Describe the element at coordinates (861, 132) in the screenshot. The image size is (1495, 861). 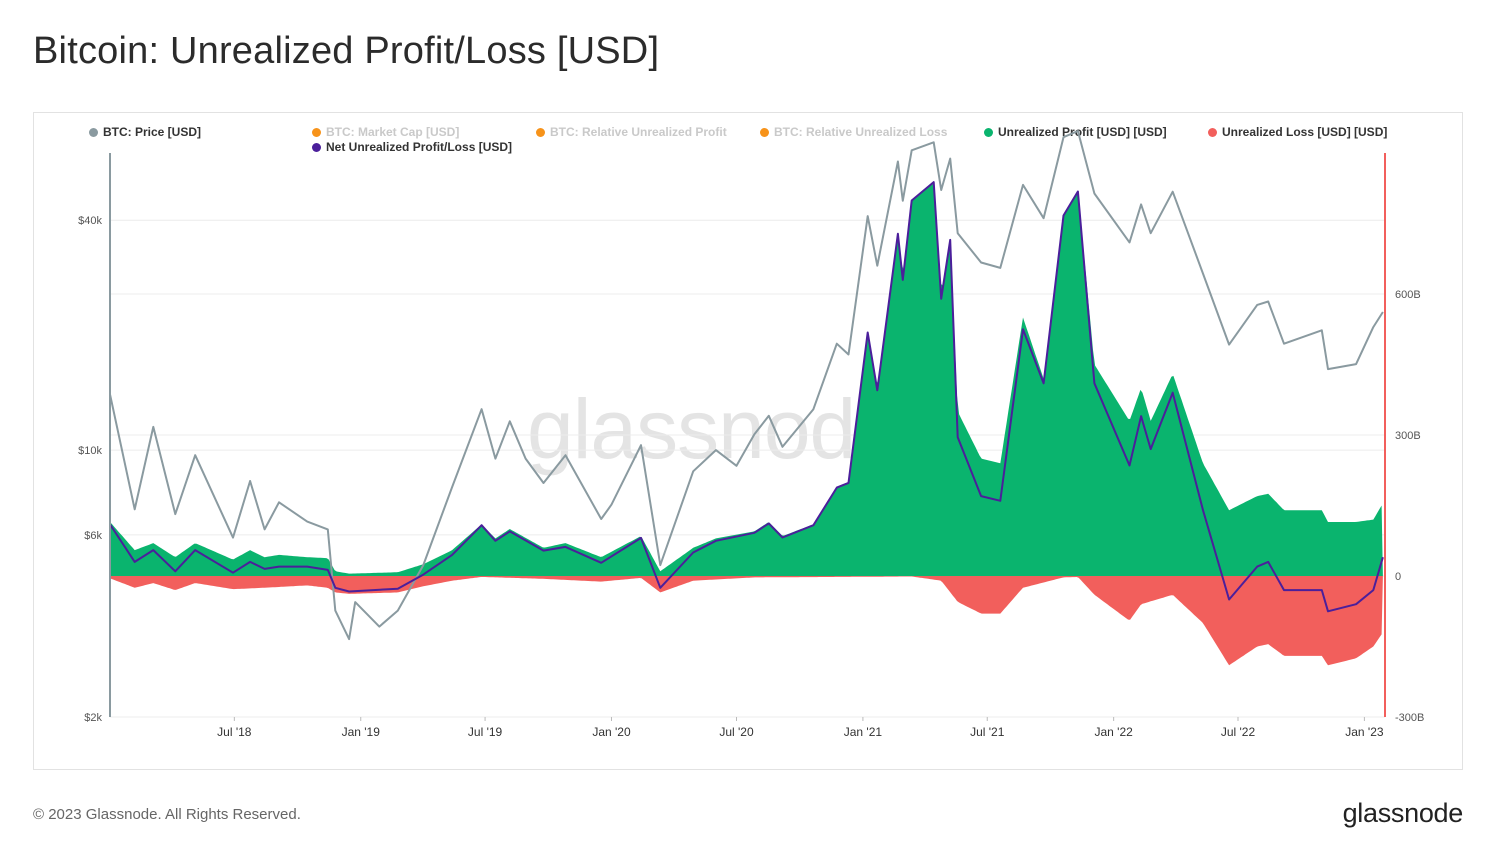
I see `legend-label: BTC: Relative Unrealized Loss` at that location.